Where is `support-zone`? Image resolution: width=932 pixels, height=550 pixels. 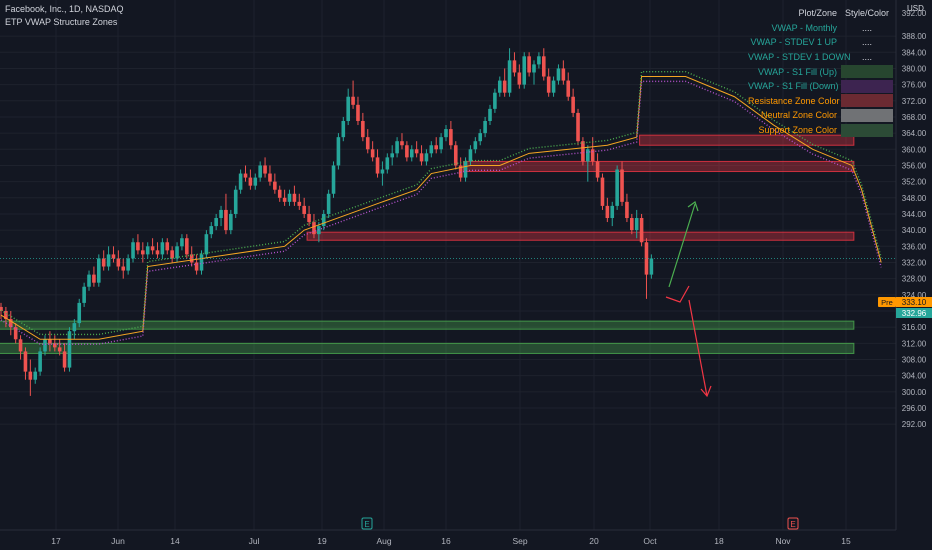 support-zone is located at coordinates (427, 325).